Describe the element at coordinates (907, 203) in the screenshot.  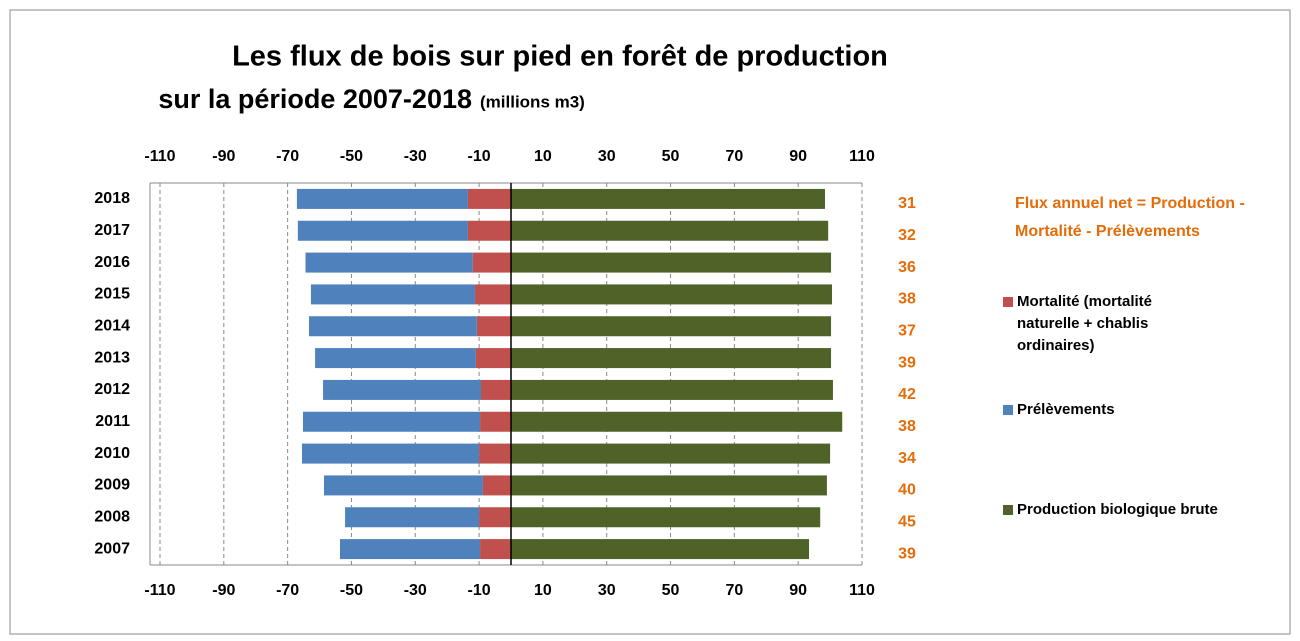
I see `net-value-label: 31` at that location.